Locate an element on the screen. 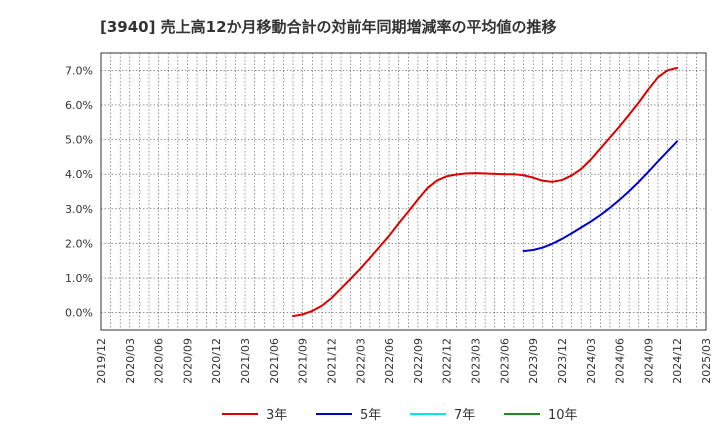  y-tick-label: 4.0% is located at coordinates (79, 174).